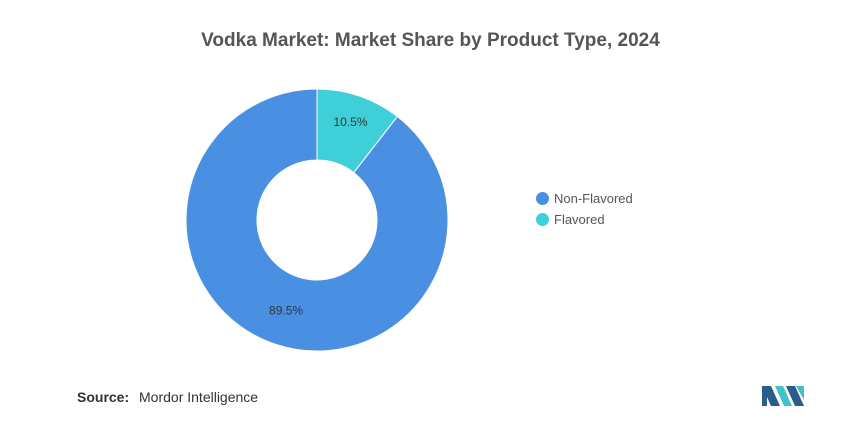 The height and width of the screenshot is (430, 861). What do you see at coordinates (286, 310) in the screenshot?
I see `data-label-non-flavored: 89.5%` at bounding box center [286, 310].